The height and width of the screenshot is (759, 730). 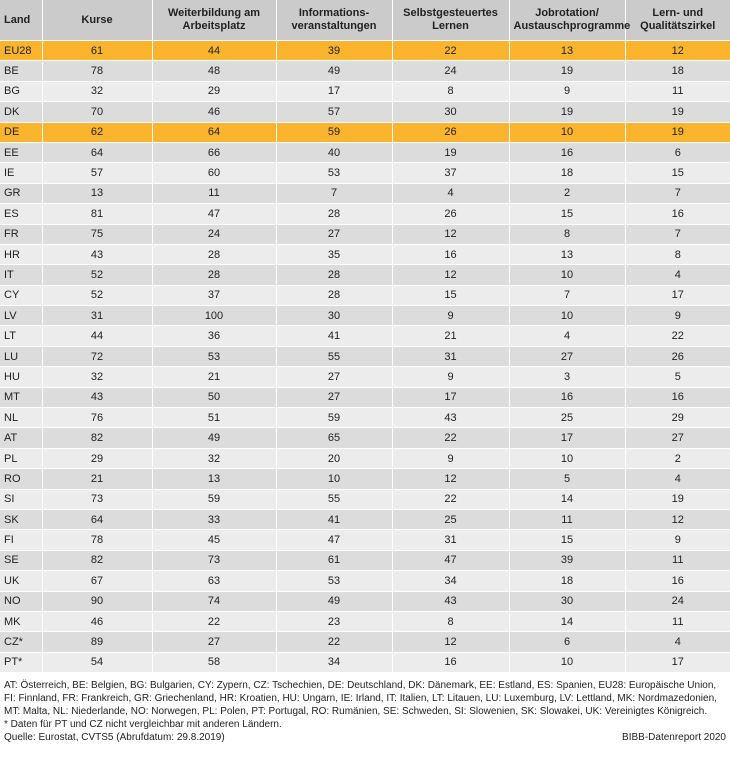 I want to click on value-cell: 47, so click(x=333, y=540).